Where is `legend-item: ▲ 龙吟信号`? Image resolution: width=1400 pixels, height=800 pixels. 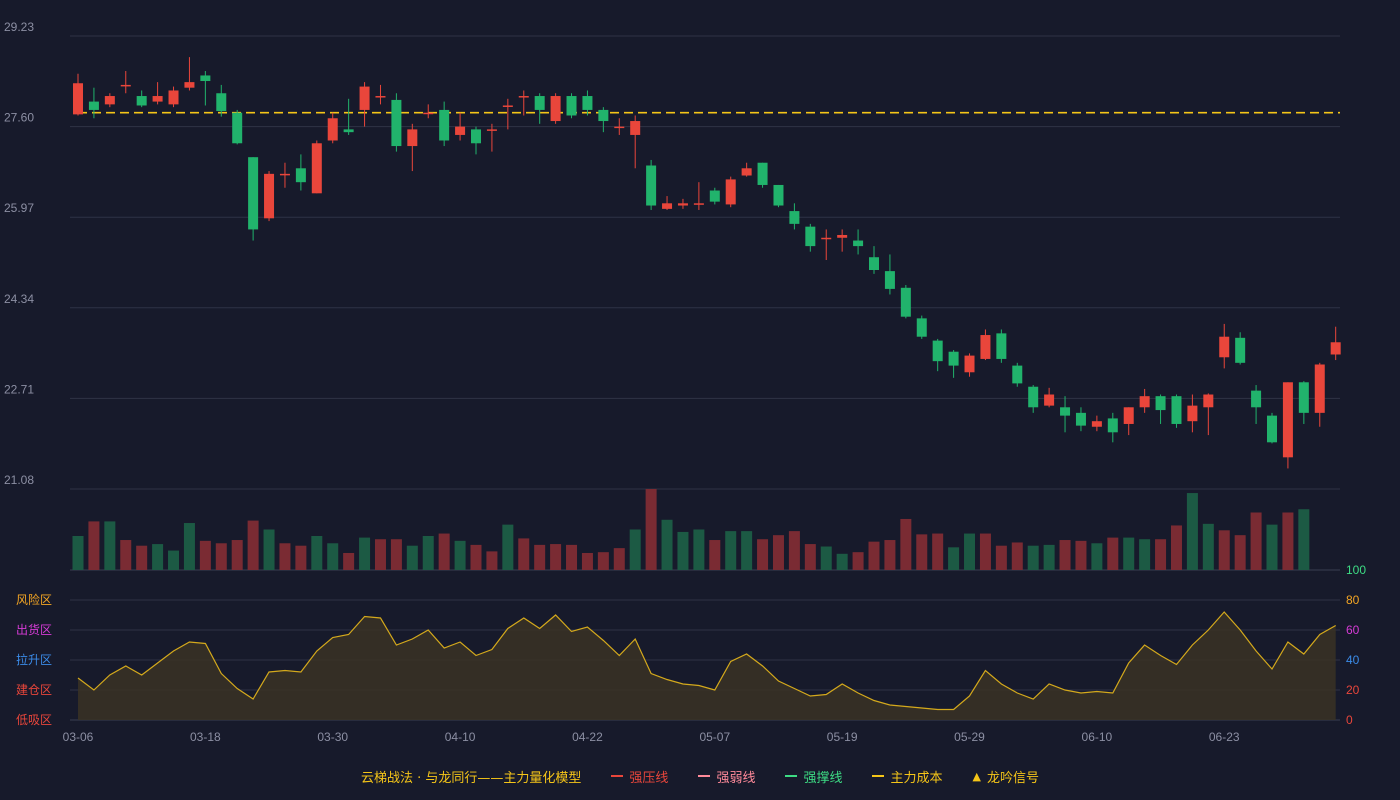
legend-item: ▲ 龙吟信号 is located at coordinates (1005, 776).